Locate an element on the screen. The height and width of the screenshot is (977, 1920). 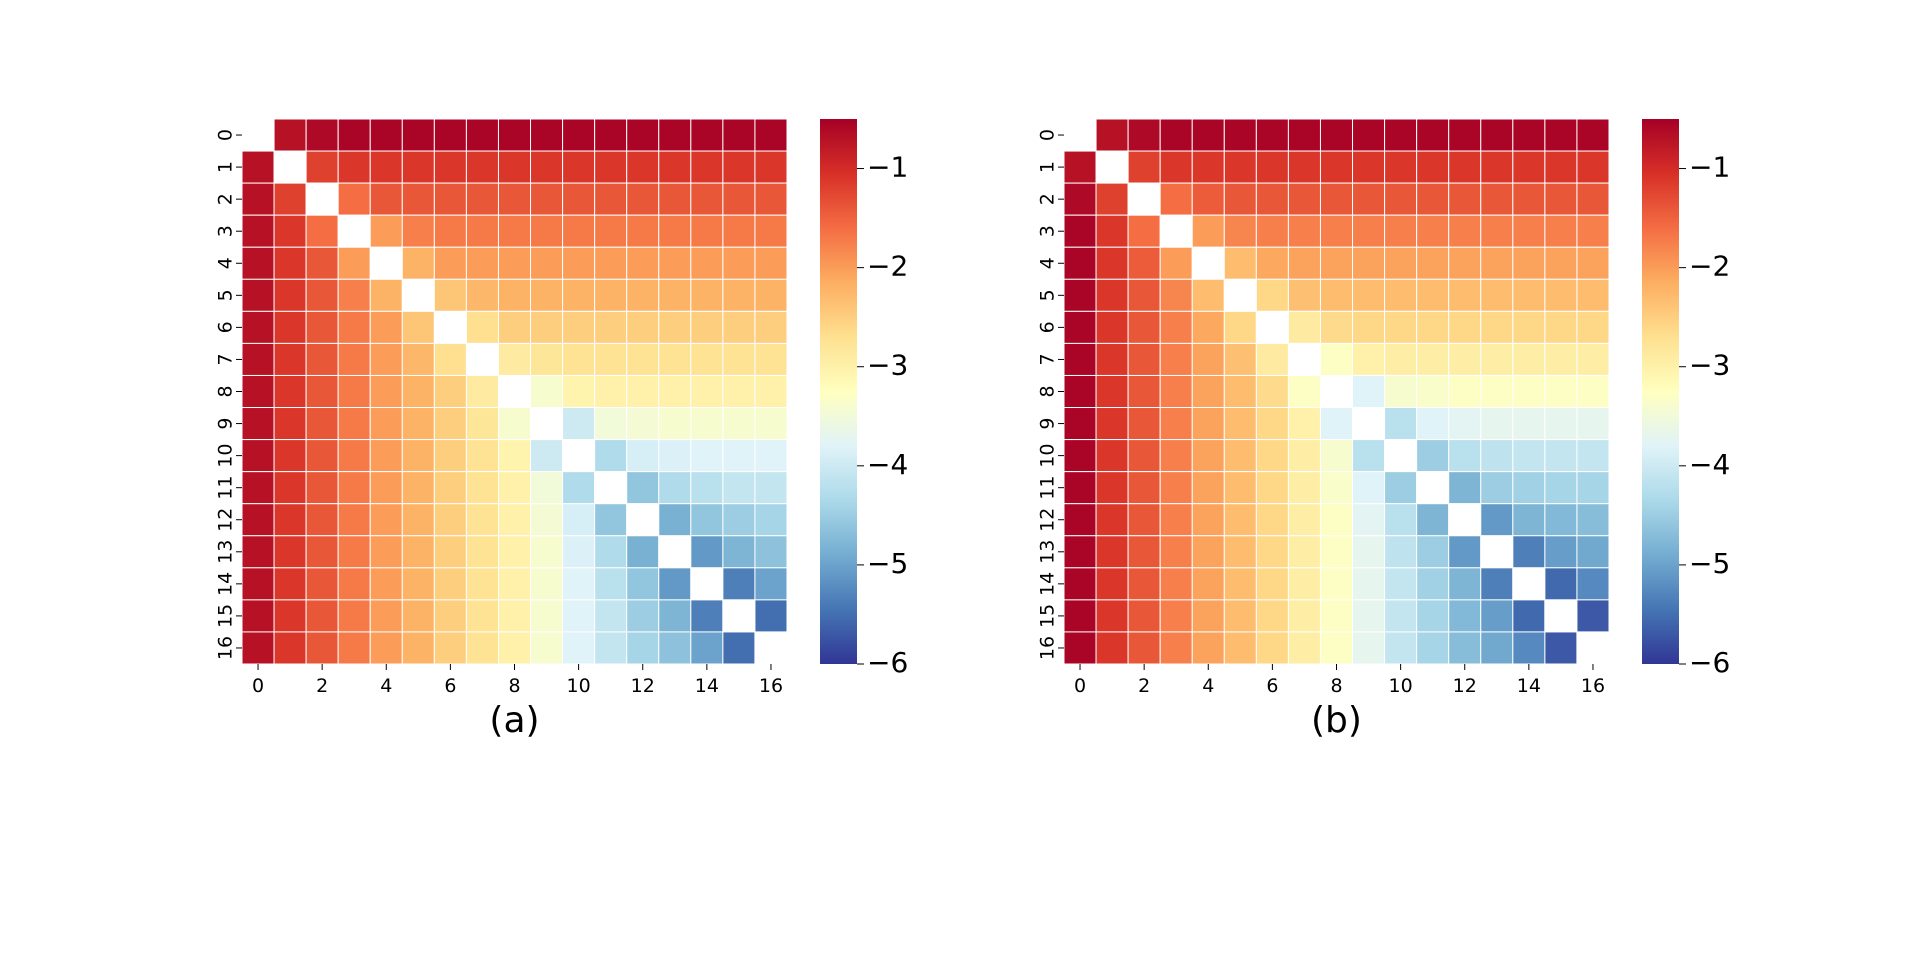
y-tick-label: 6 is located at coordinates (1048, 327).